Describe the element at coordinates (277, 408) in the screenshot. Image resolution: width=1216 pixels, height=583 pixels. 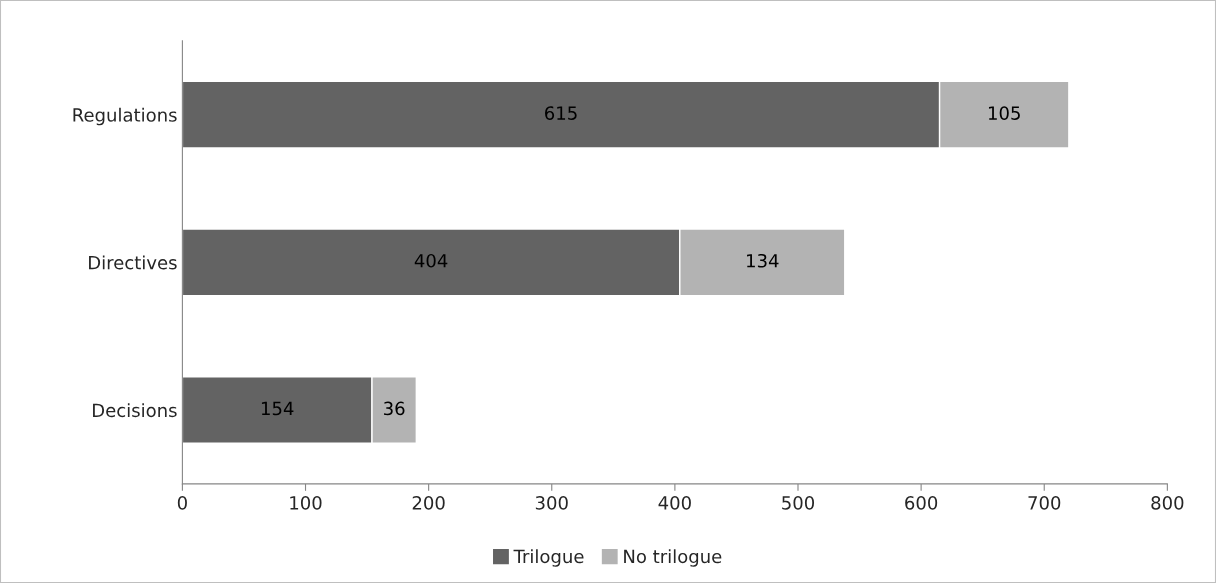
I see `data-label: 154` at that location.